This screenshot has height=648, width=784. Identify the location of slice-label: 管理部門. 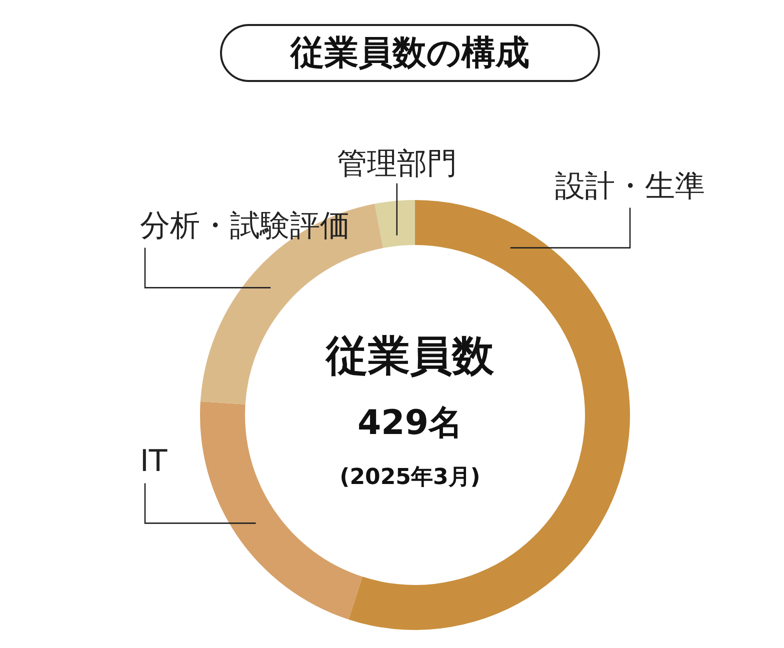
(396, 164).